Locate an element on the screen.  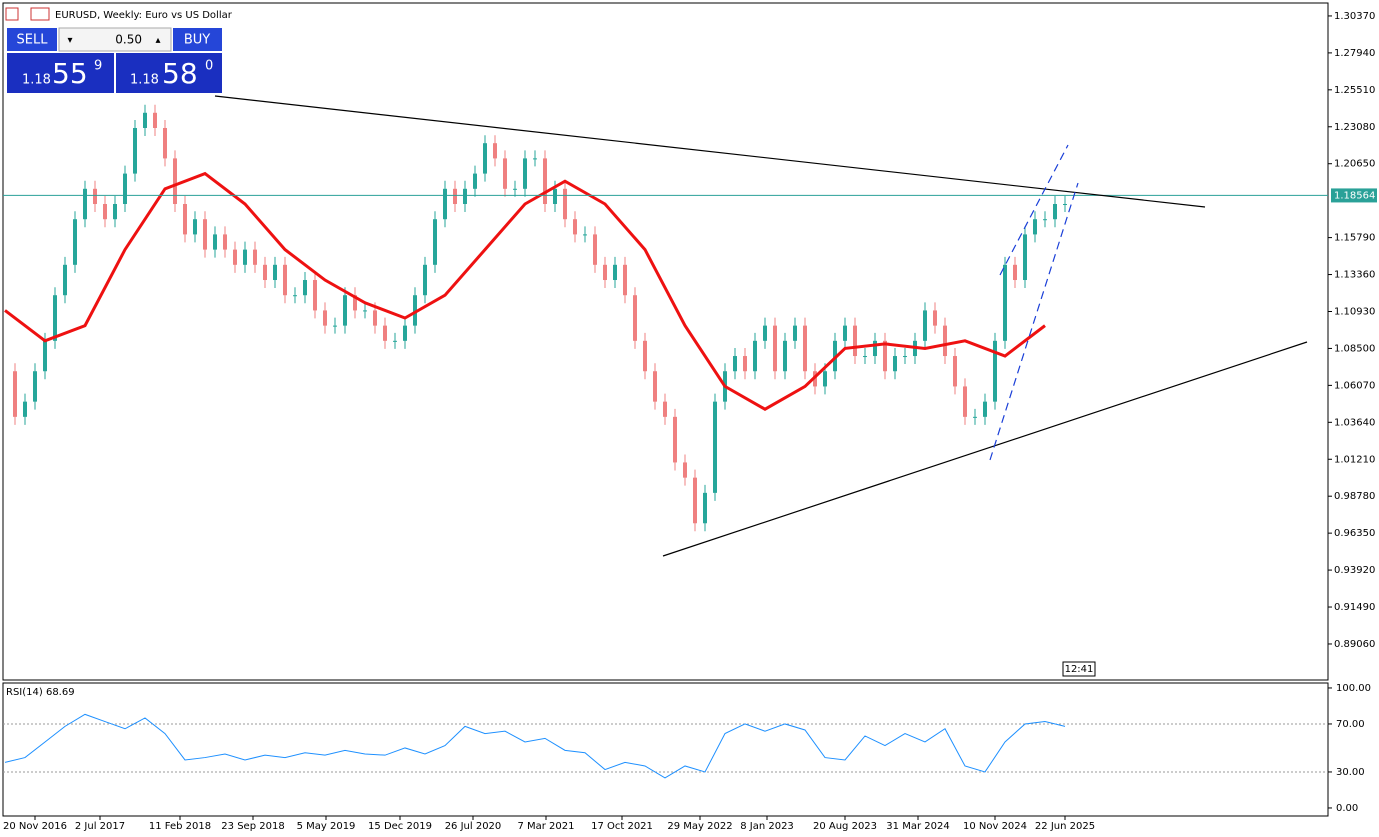
volume-box is located at coordinates (115, 39).